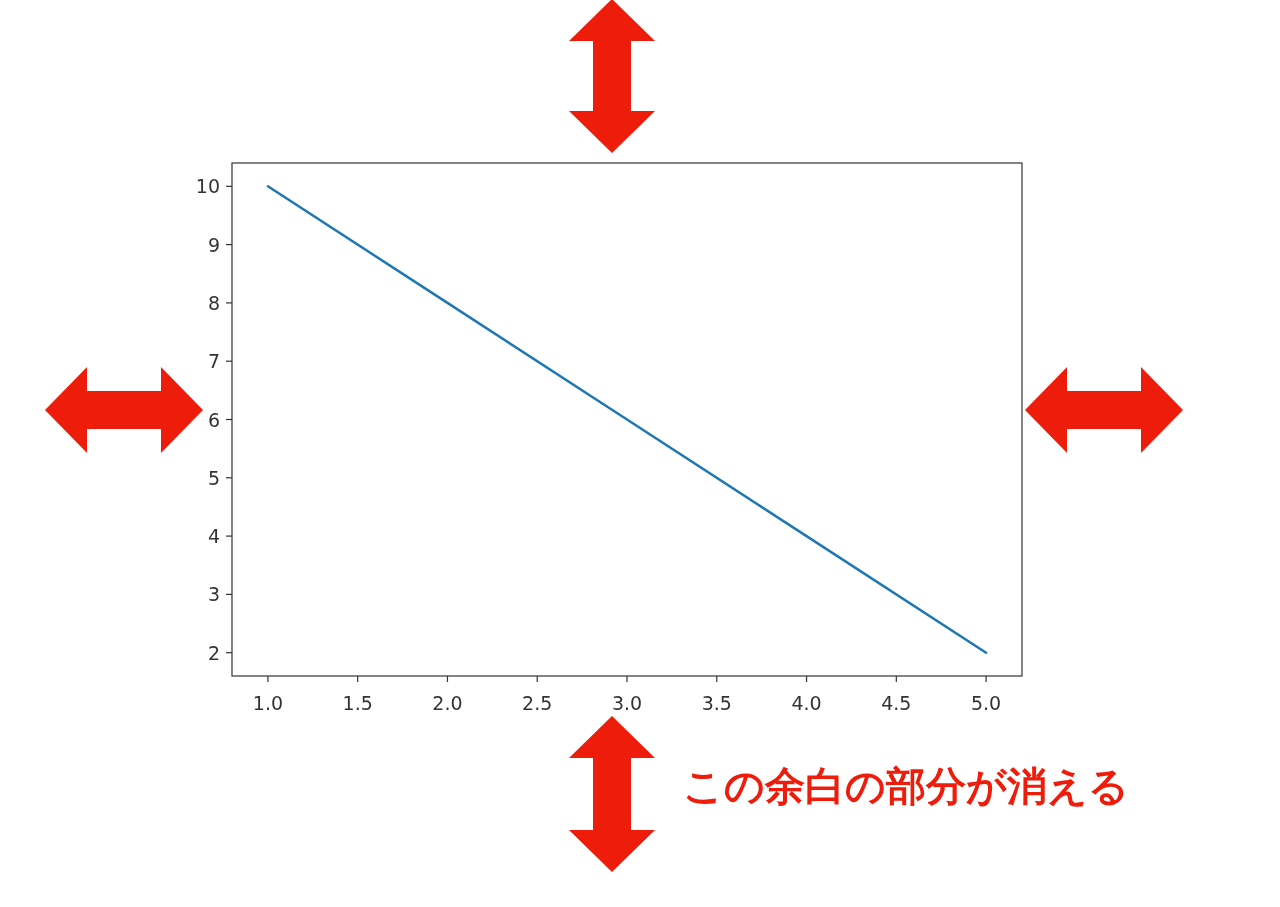 Image resolution: width=1280 pixels, height=907 pixels. Describe the element at coordinates (806, 703) in the screenshot. I see `x-tick-label: 4.0` at that location.